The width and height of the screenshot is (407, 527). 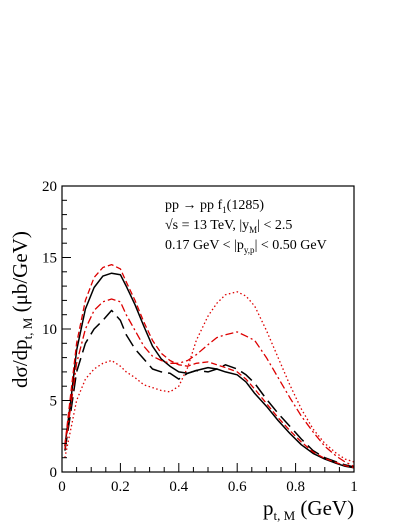 What do you see at coordinates (178, 487) in the screenshot?
I see `x-tick-label: 0.4` at bounding box center [178, 487].